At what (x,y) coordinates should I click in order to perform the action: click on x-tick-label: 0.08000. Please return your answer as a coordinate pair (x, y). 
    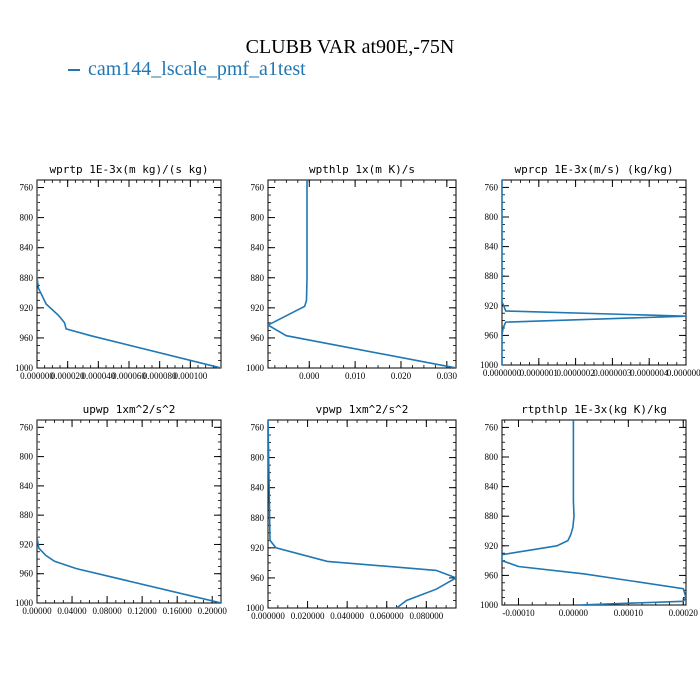
    Looking at the image, I should click on (107, 611).